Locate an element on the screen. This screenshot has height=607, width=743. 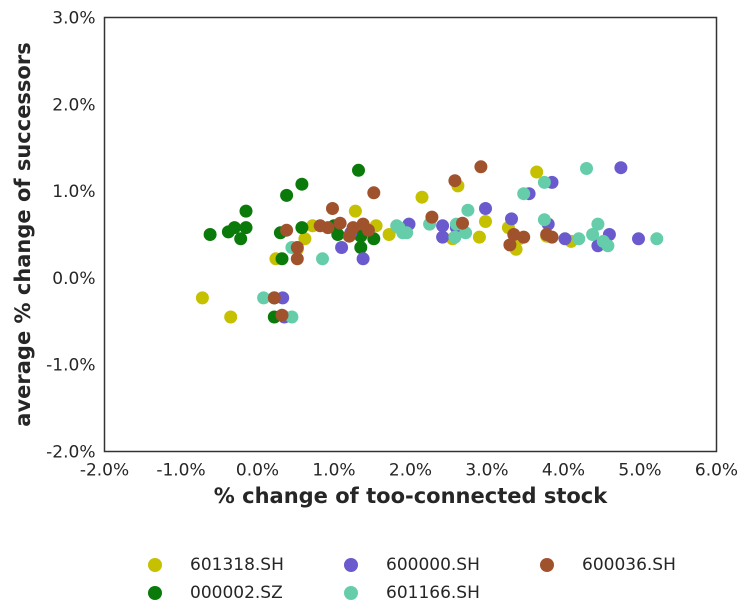
legend-label: 601166.SH is located at coordinates (433, 593).